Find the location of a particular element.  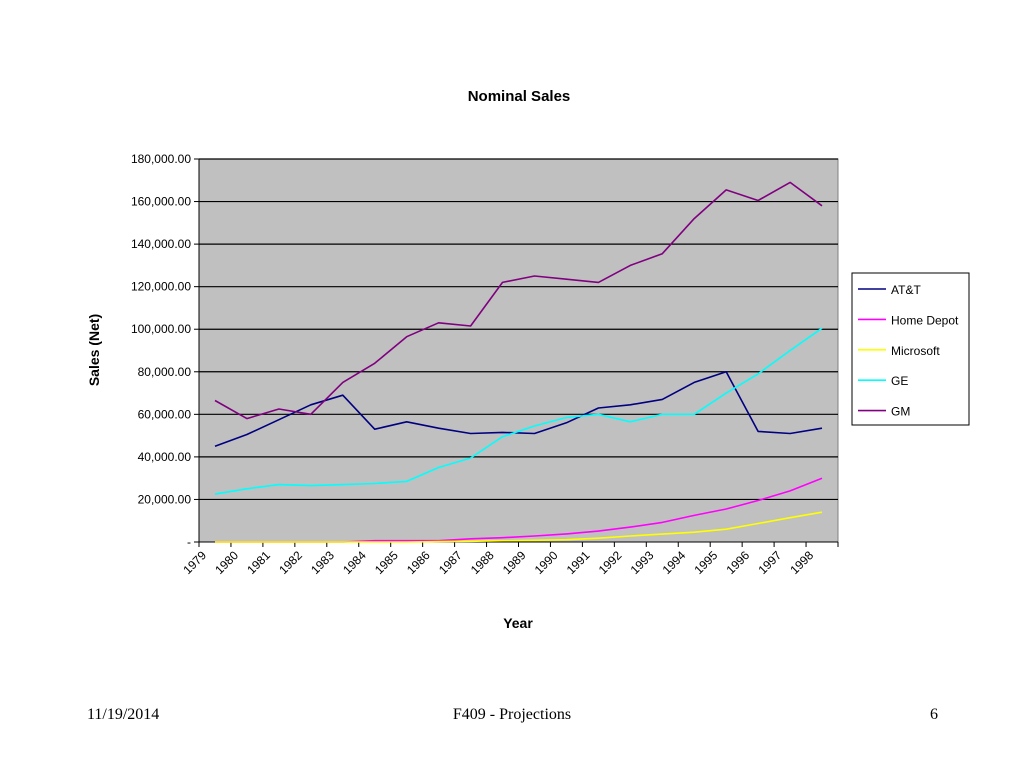

chart-title: Nominal Sales is located at coordinates (519, 96).